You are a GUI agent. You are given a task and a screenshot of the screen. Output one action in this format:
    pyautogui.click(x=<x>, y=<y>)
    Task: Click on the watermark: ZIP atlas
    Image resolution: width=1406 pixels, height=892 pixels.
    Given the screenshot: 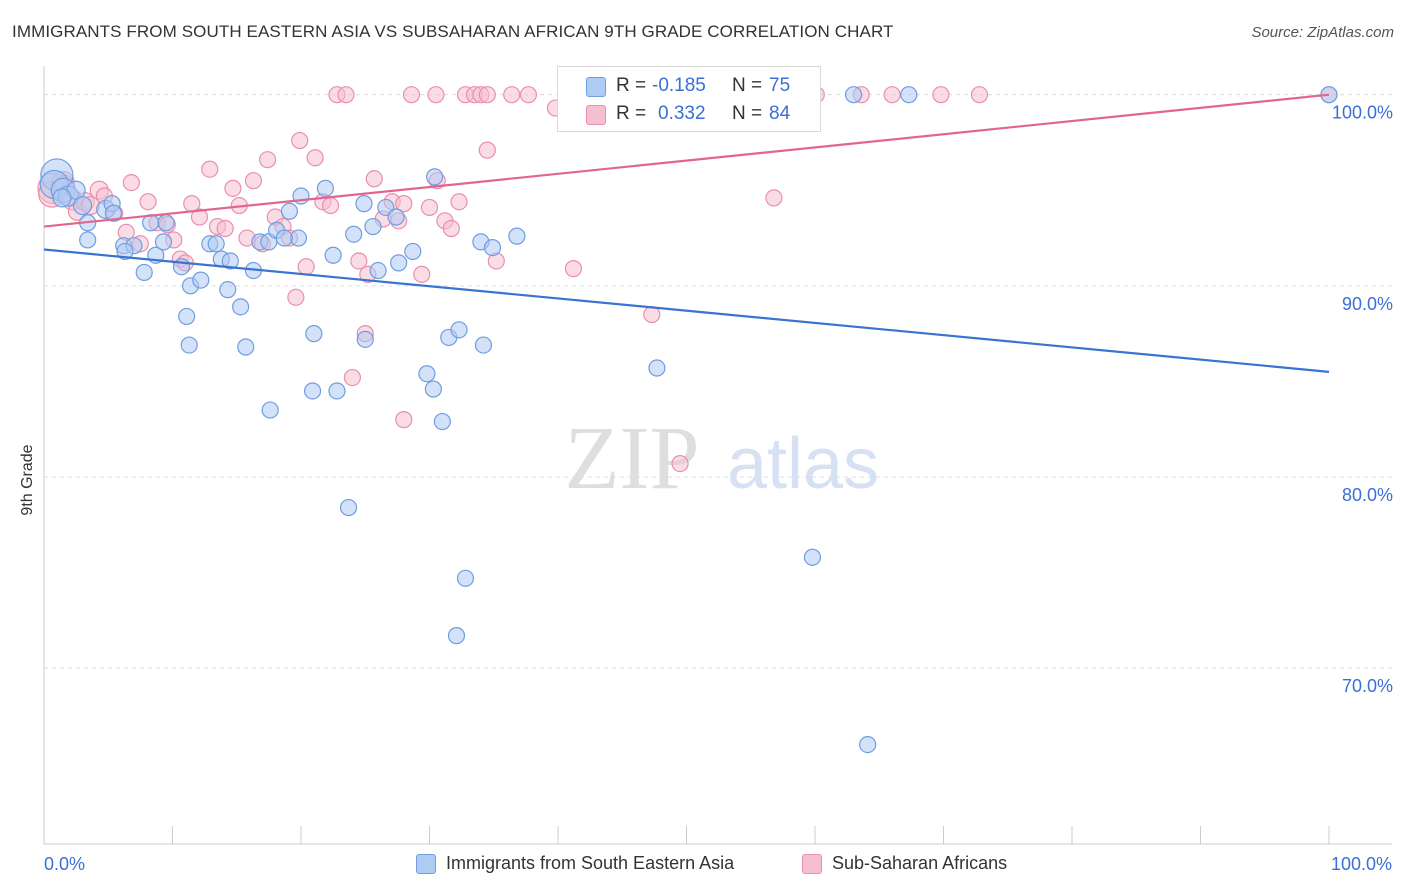 What is the action you would take?
    pyautogui.click(x=722, y=458)
    